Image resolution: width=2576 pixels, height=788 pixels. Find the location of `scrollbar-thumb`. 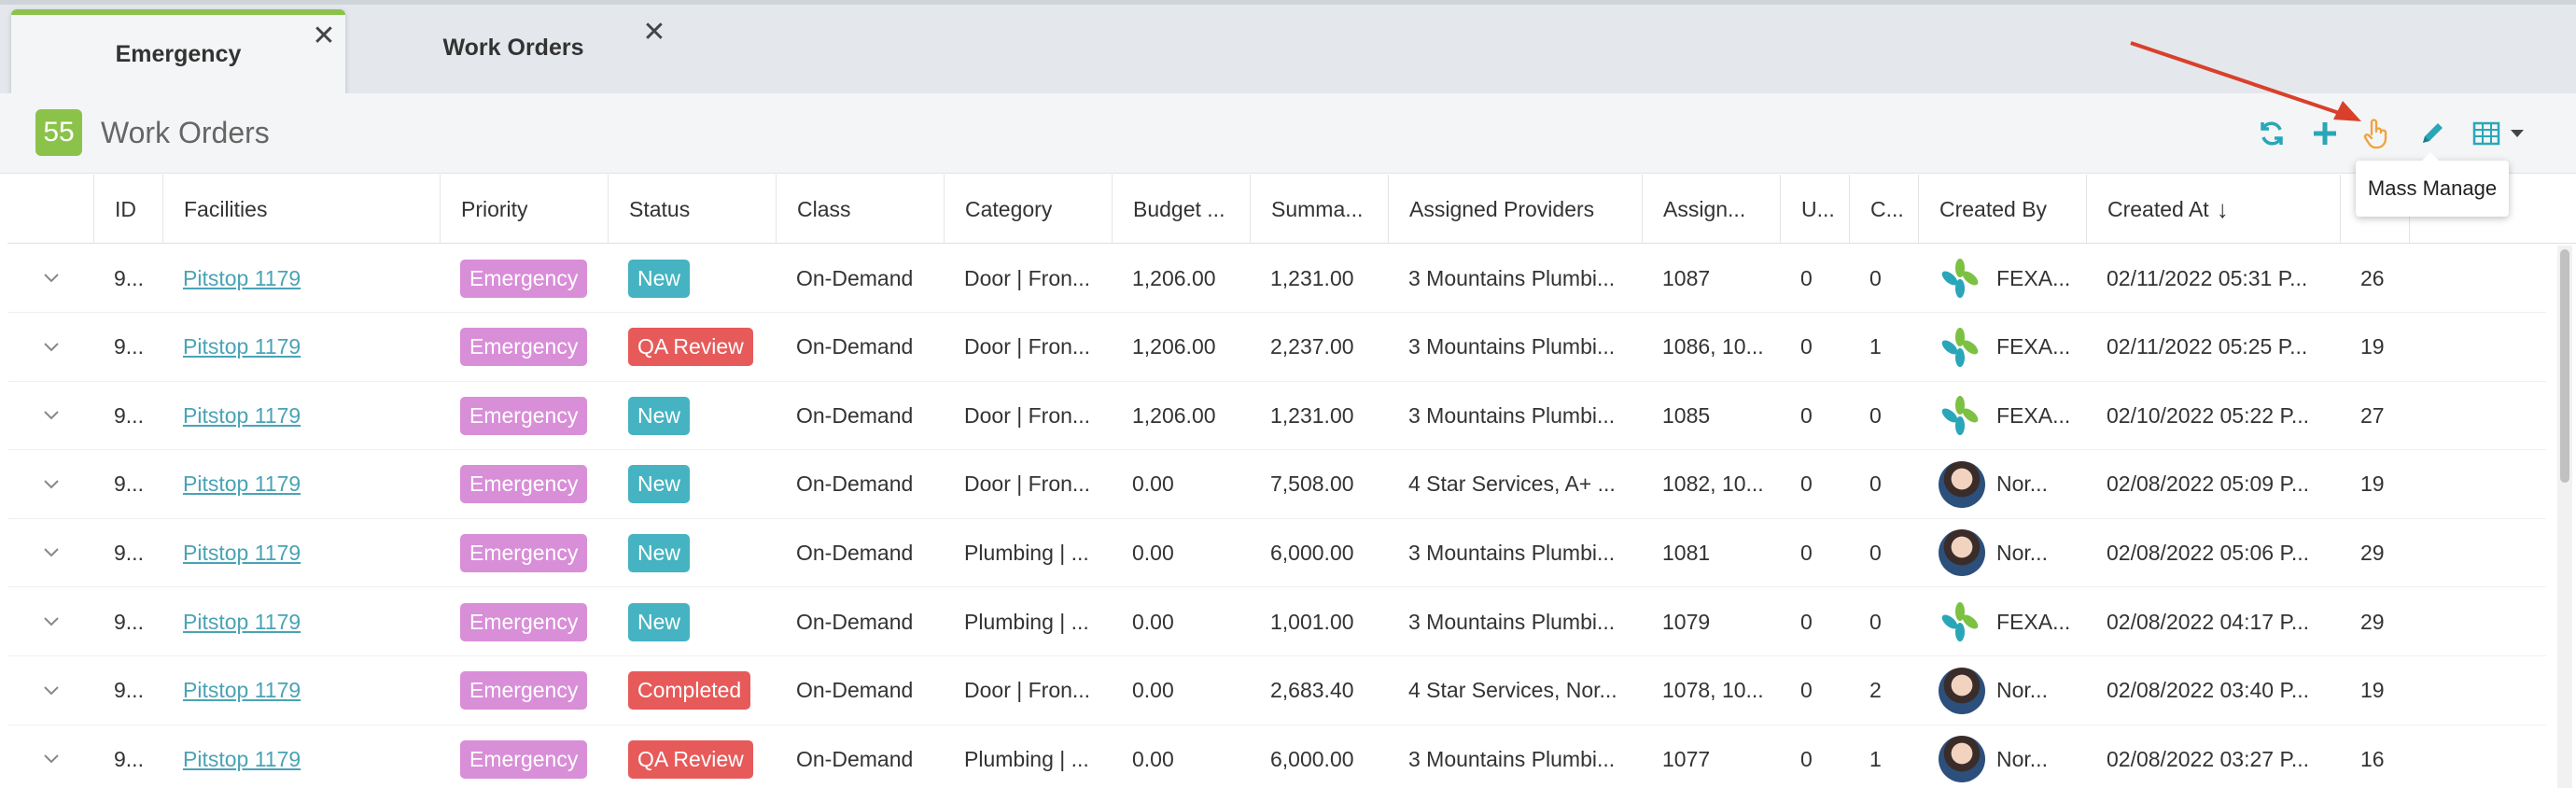

scrollbar-thumb is located at coordinates (2564, 366).